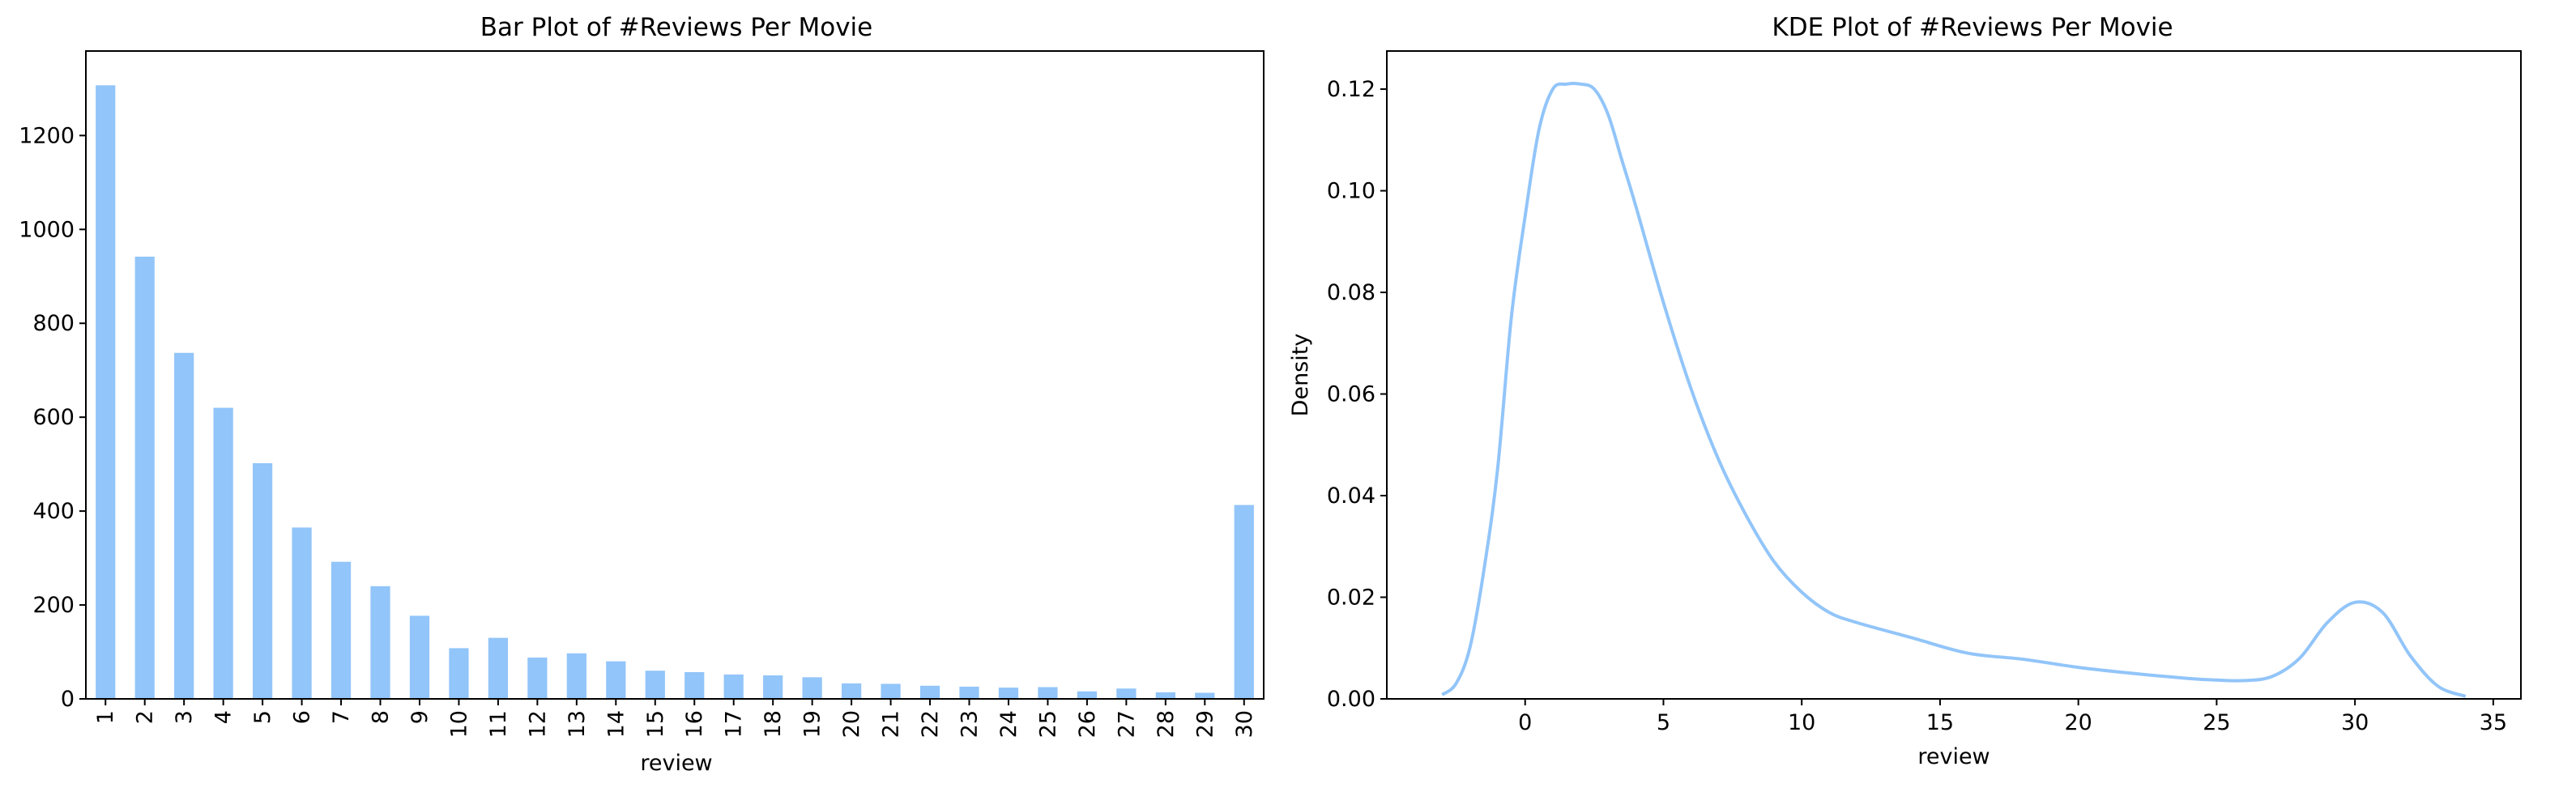 The image size is (2576, 792). What do you see at coordinates (47, 229) in the screenshot?
I see `y-tick-label: 1000` at bounding box center [47, 229].